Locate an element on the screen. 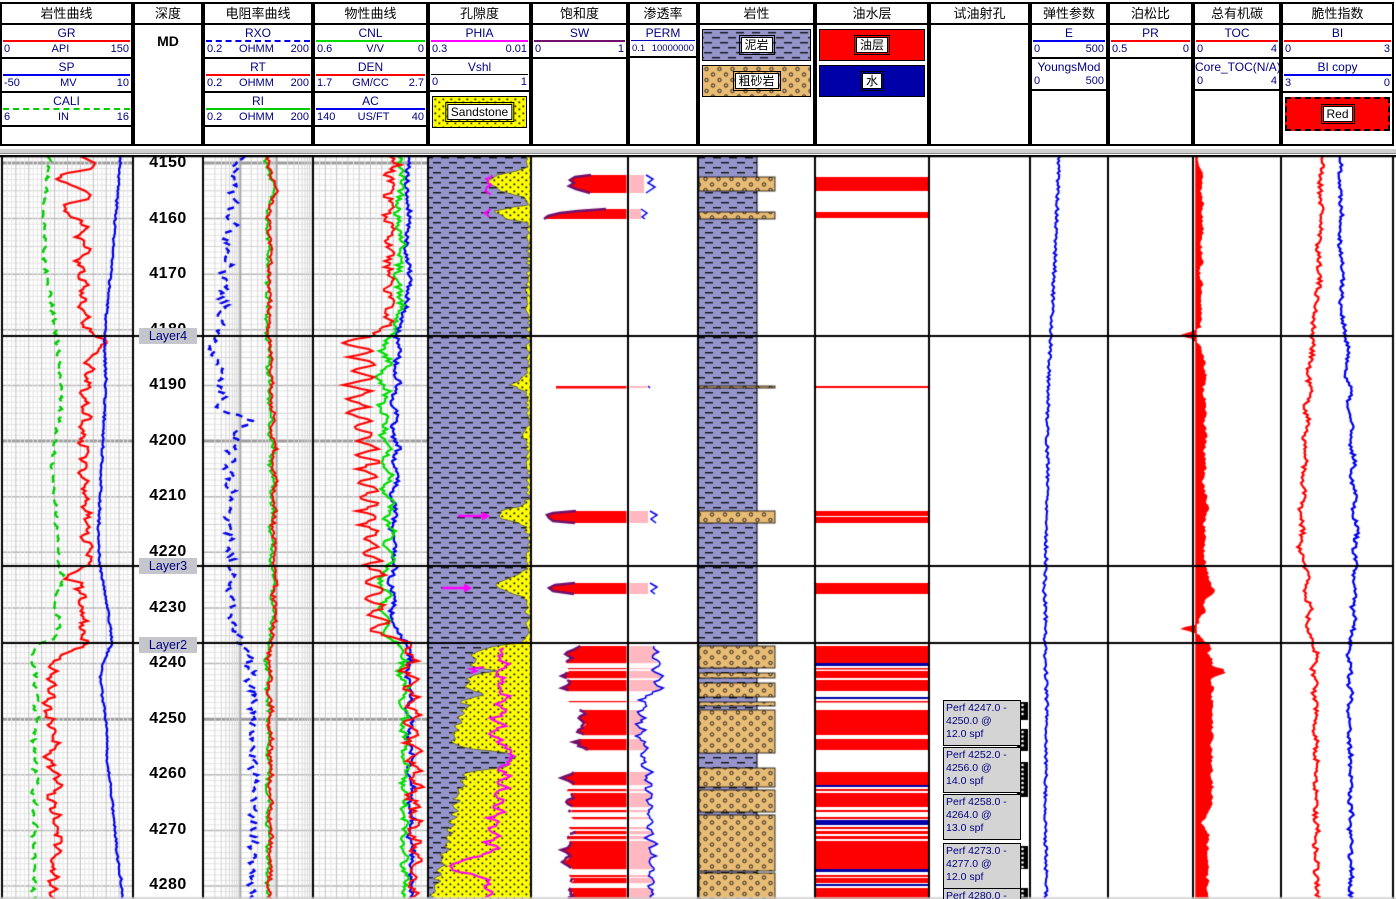 The image size is (1396, 899). curve-box-perm: PERM 0.1 10000000 is located at coordinates (663, 41).